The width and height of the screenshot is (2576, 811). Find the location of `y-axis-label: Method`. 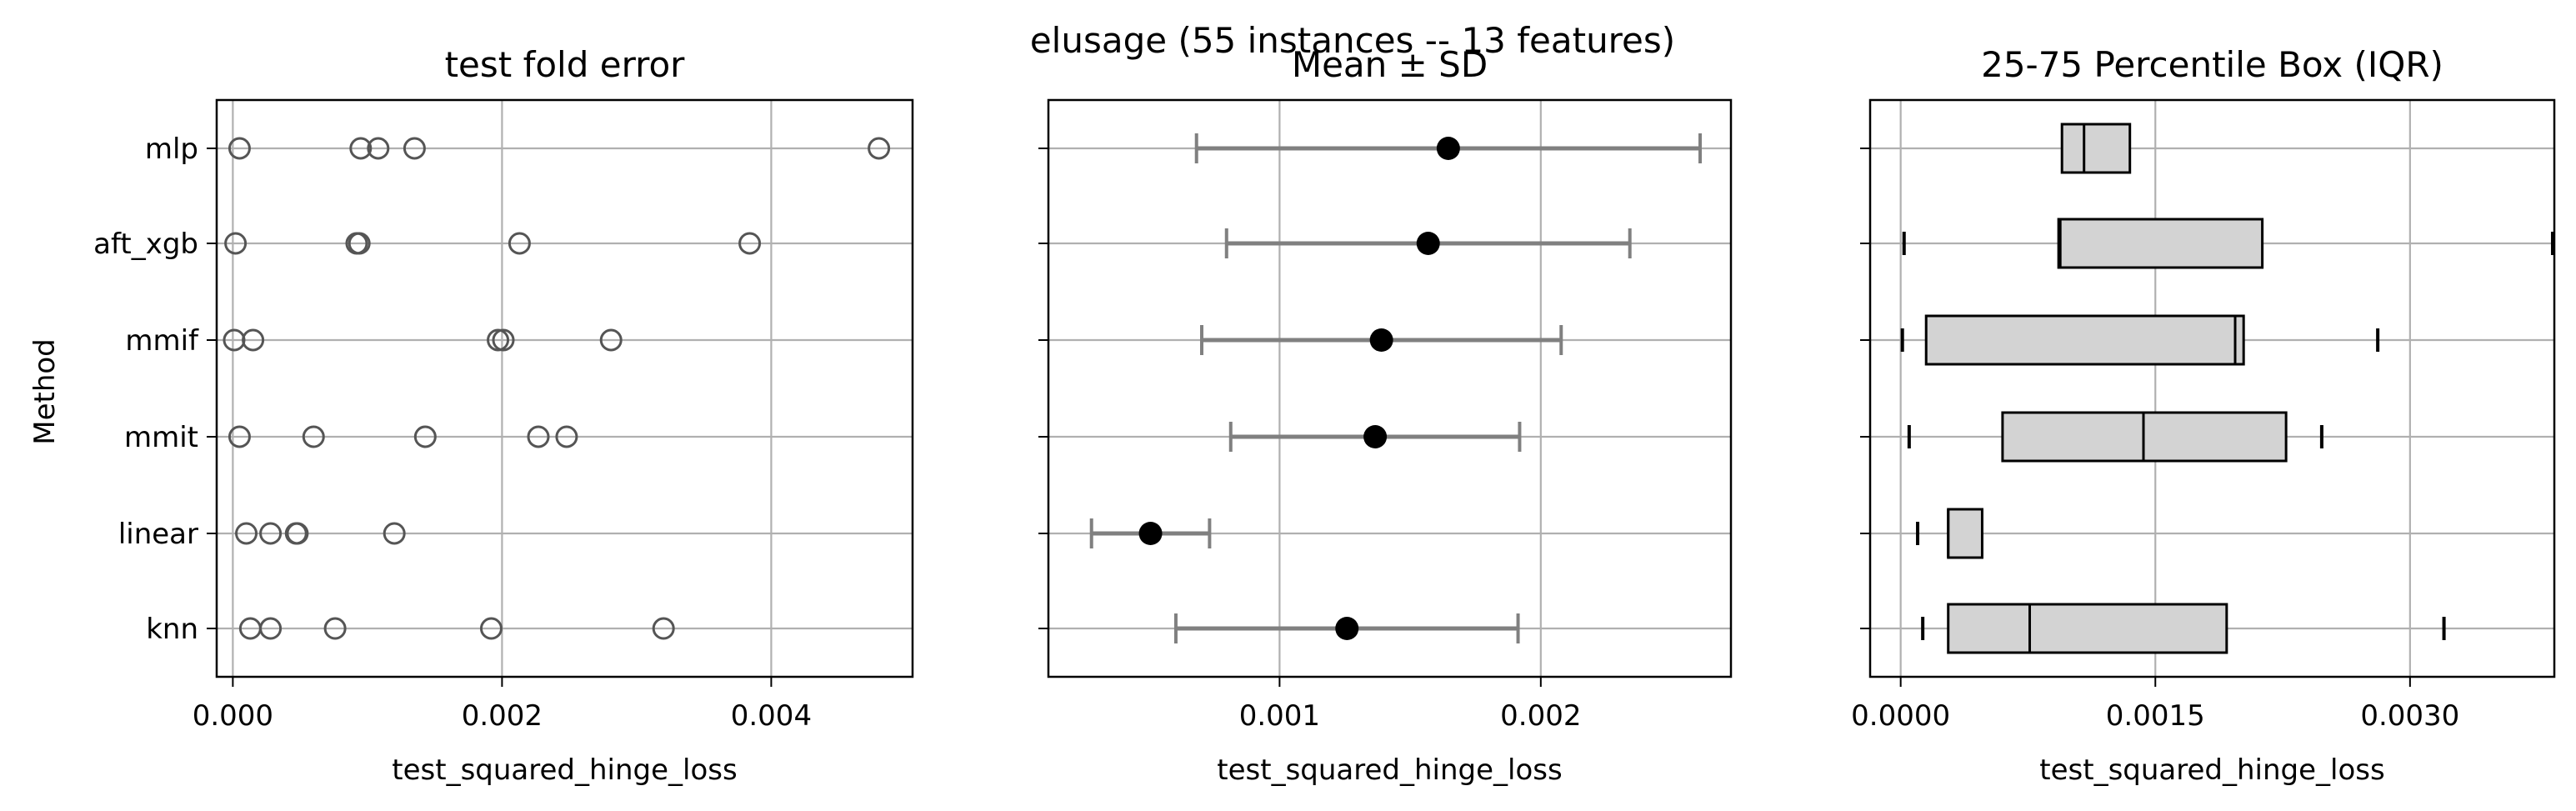

y-axis-label: Method is located at coordinates (45, 391).